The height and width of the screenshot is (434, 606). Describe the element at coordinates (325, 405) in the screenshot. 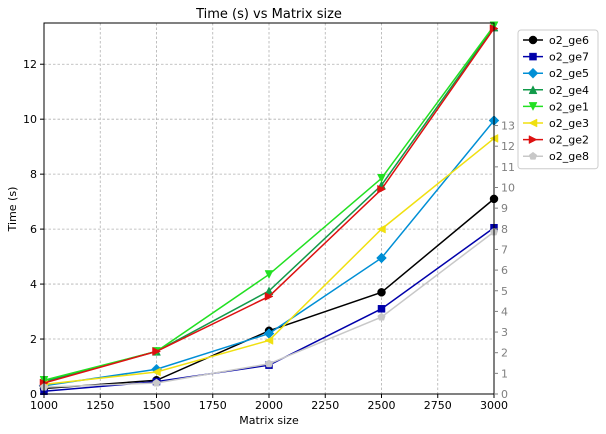

I see `x-tick-label: 2250` at that location.